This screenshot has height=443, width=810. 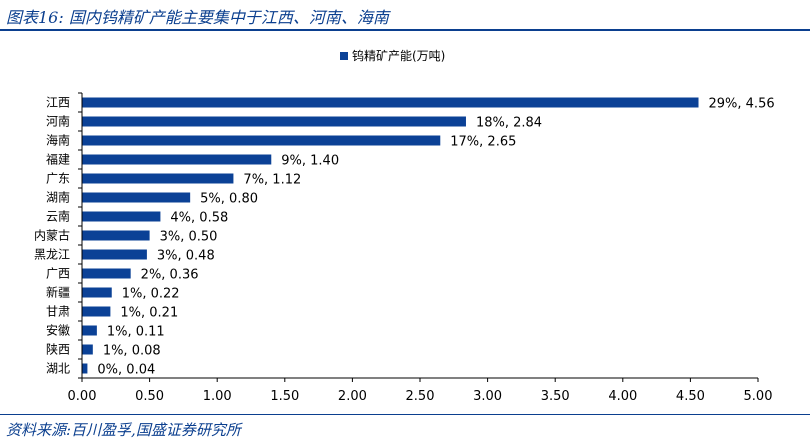 I want to click on data-label: 1%, 0.22, so click(x=151, y=294).